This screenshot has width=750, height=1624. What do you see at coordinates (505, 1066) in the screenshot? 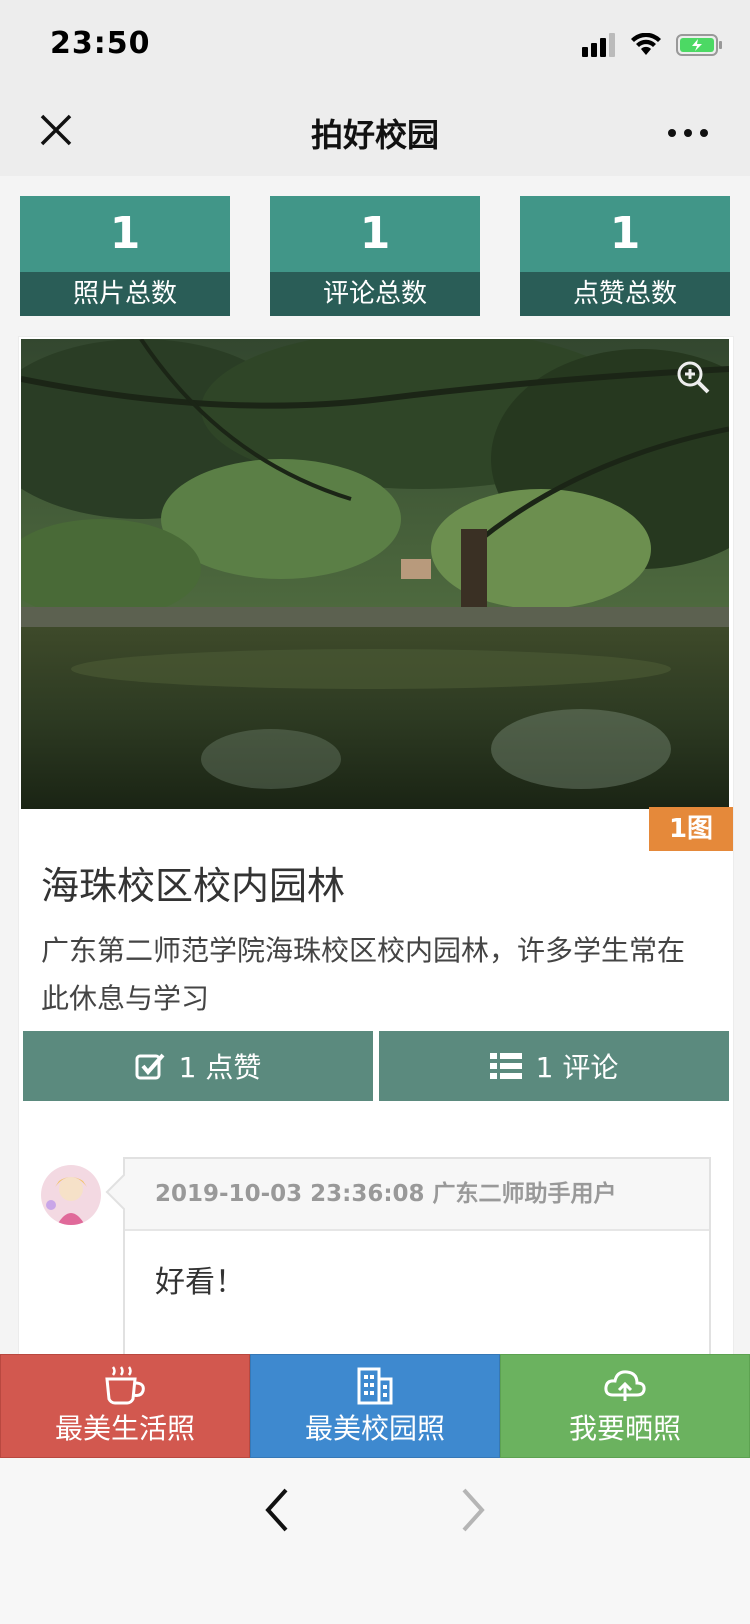
I see `list-icon` at bounding box center [505, 1066].